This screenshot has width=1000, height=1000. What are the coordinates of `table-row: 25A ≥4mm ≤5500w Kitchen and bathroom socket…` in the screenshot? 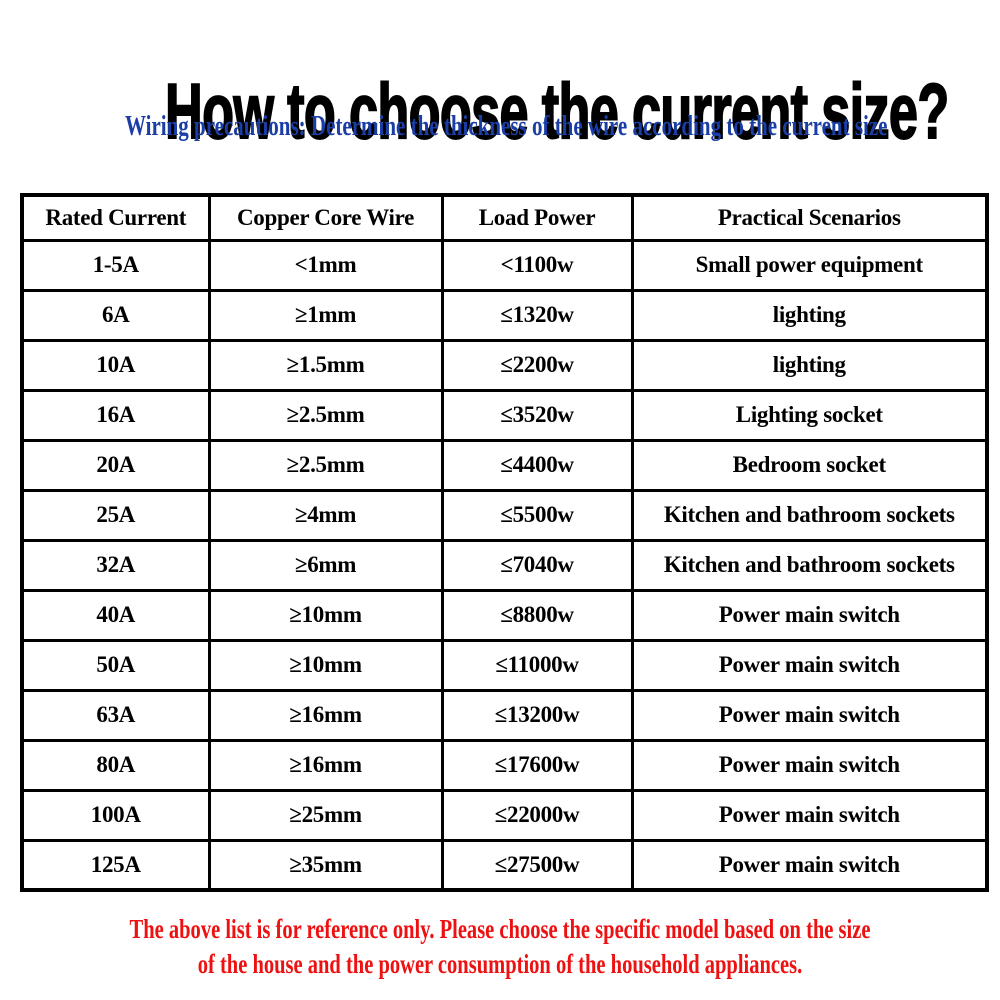 It's located at (504, 515).